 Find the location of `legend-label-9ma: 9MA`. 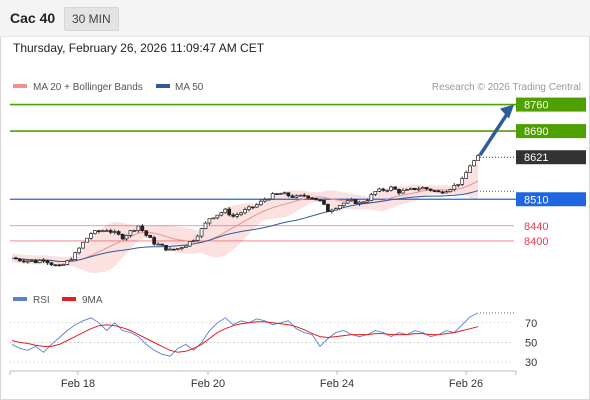

legend-label-9ma: 9MA is located at coordinates (92, 300).